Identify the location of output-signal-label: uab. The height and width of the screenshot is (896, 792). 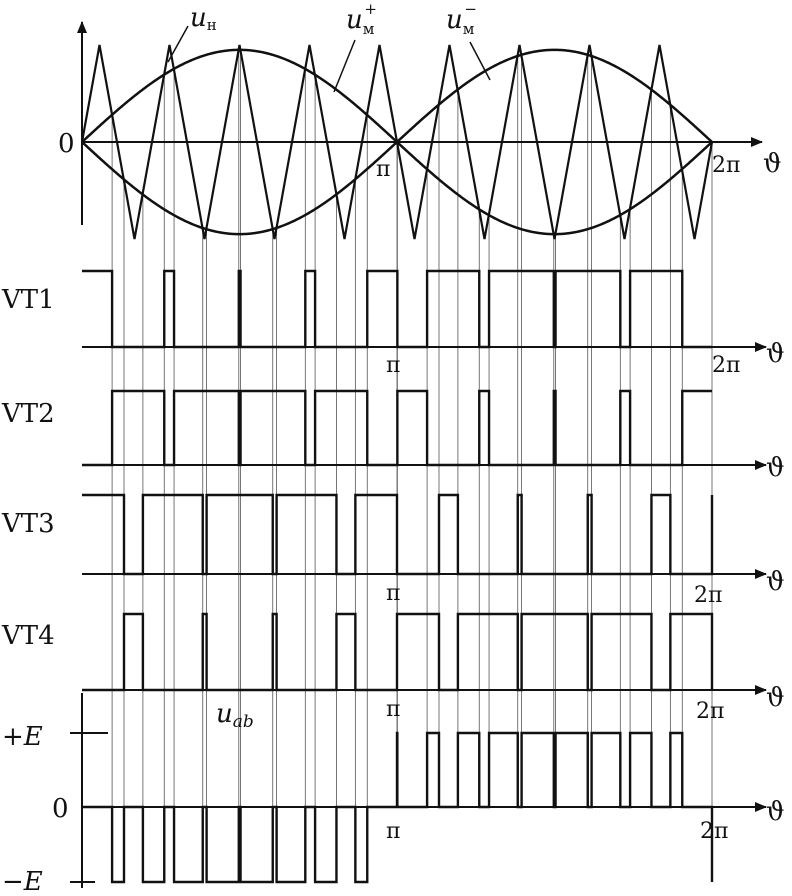
(235, 715).